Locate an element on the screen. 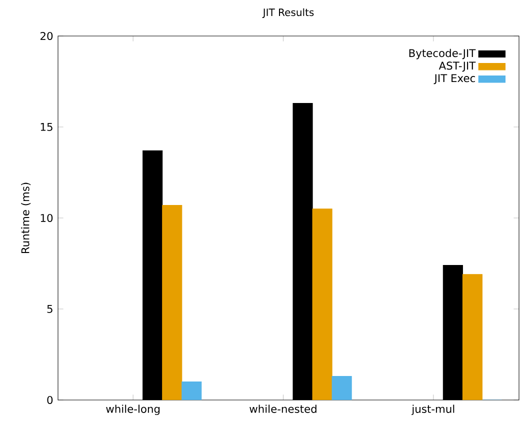 The width and height of the screenshot is (521, 423). legend-label: Bytecode-JIT is located at coordinates (442, 54).